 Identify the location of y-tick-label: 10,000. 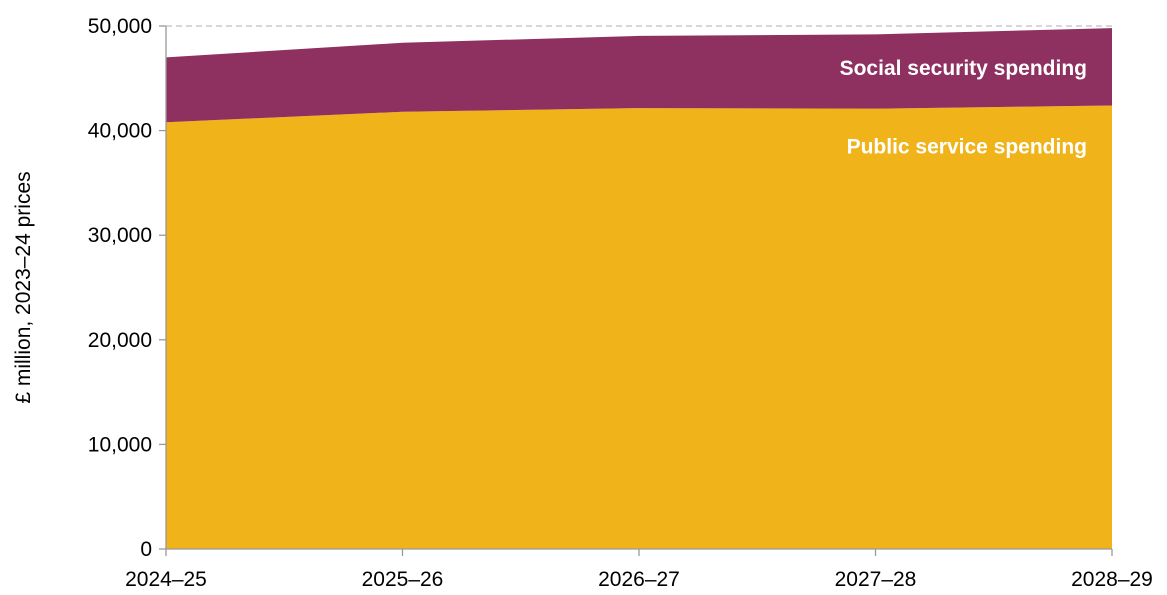
(120, 444).